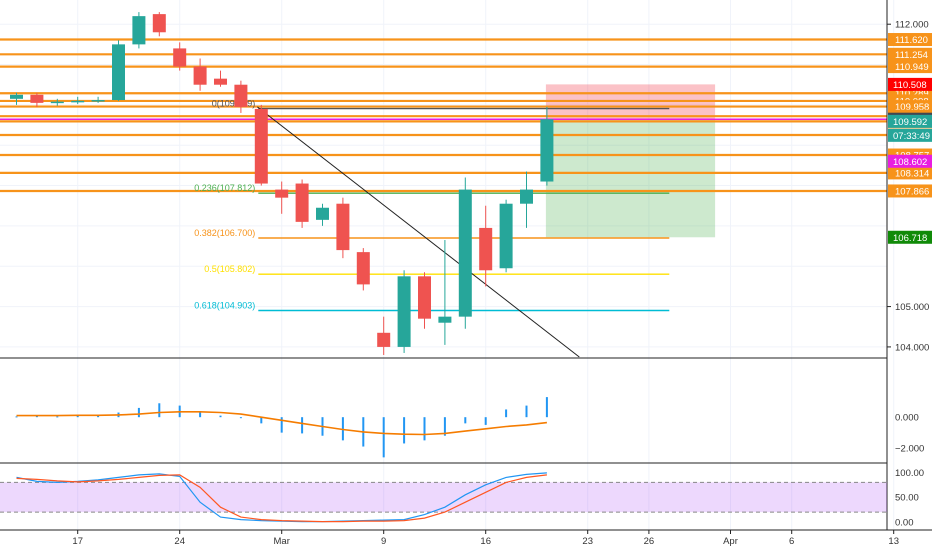 Image resolution: width=932 pixels, height=550 pixels. Describe the element at coordinates (791, 541) in the screenshot. I see `time-tick-label-8: 6` at that location.